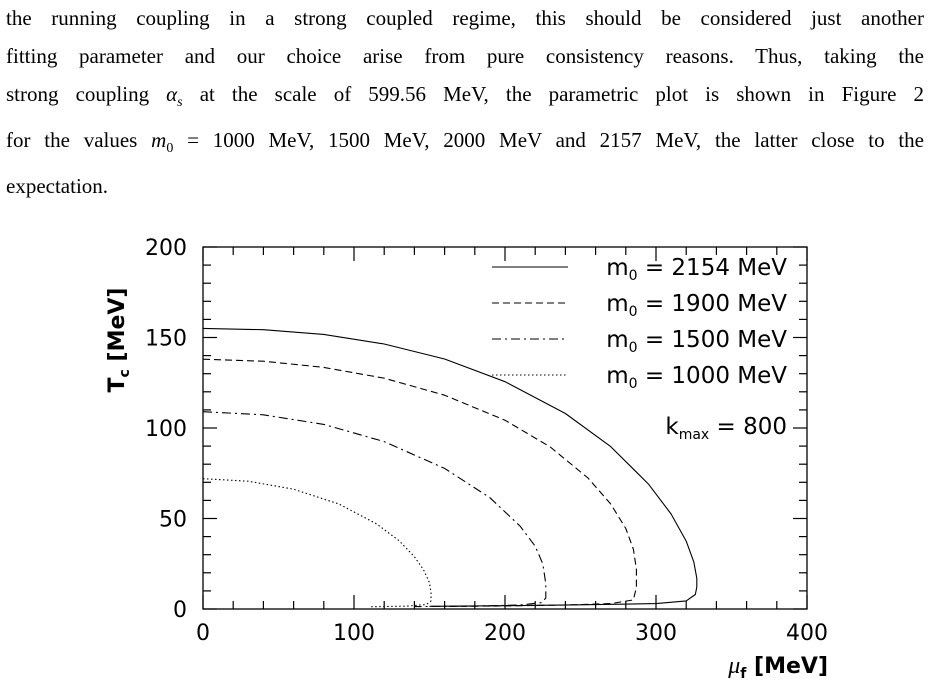  Describe the element at coordinates (354, 633) in the screenshot. I see `x-tick-label: 100` at that location.